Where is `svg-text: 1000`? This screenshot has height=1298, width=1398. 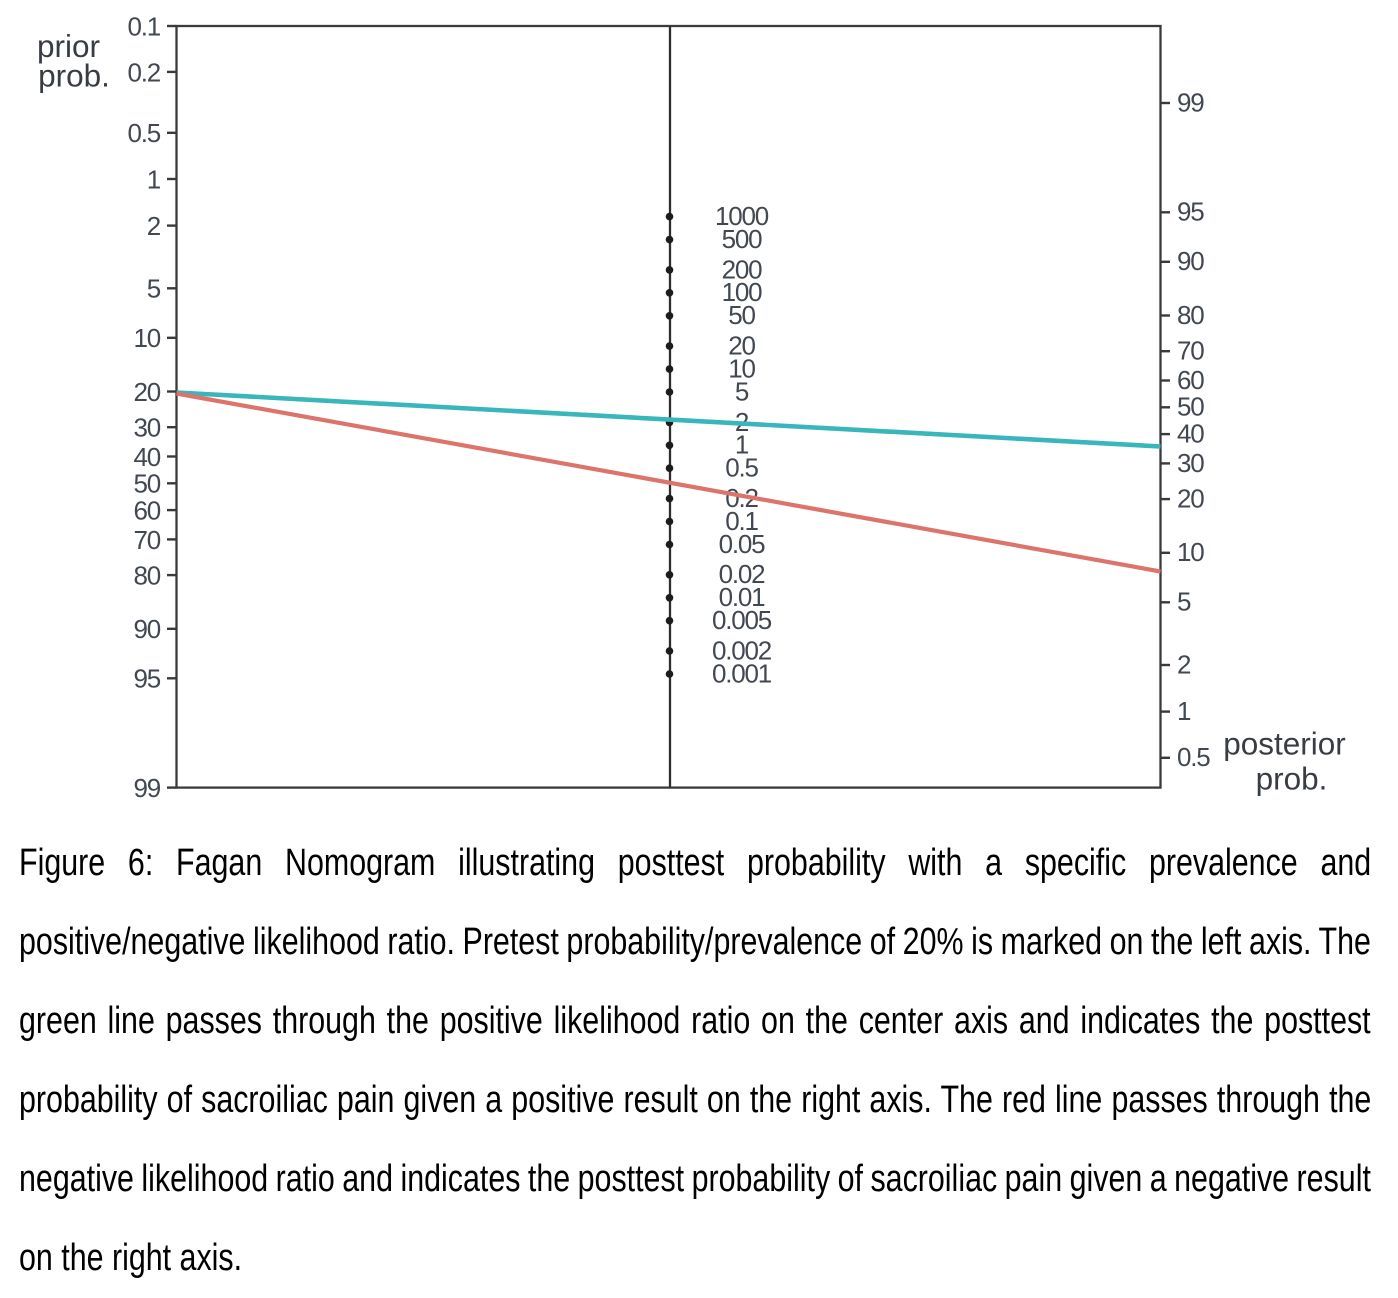 svg-text: 1000 is located at coordinates (742, 216).